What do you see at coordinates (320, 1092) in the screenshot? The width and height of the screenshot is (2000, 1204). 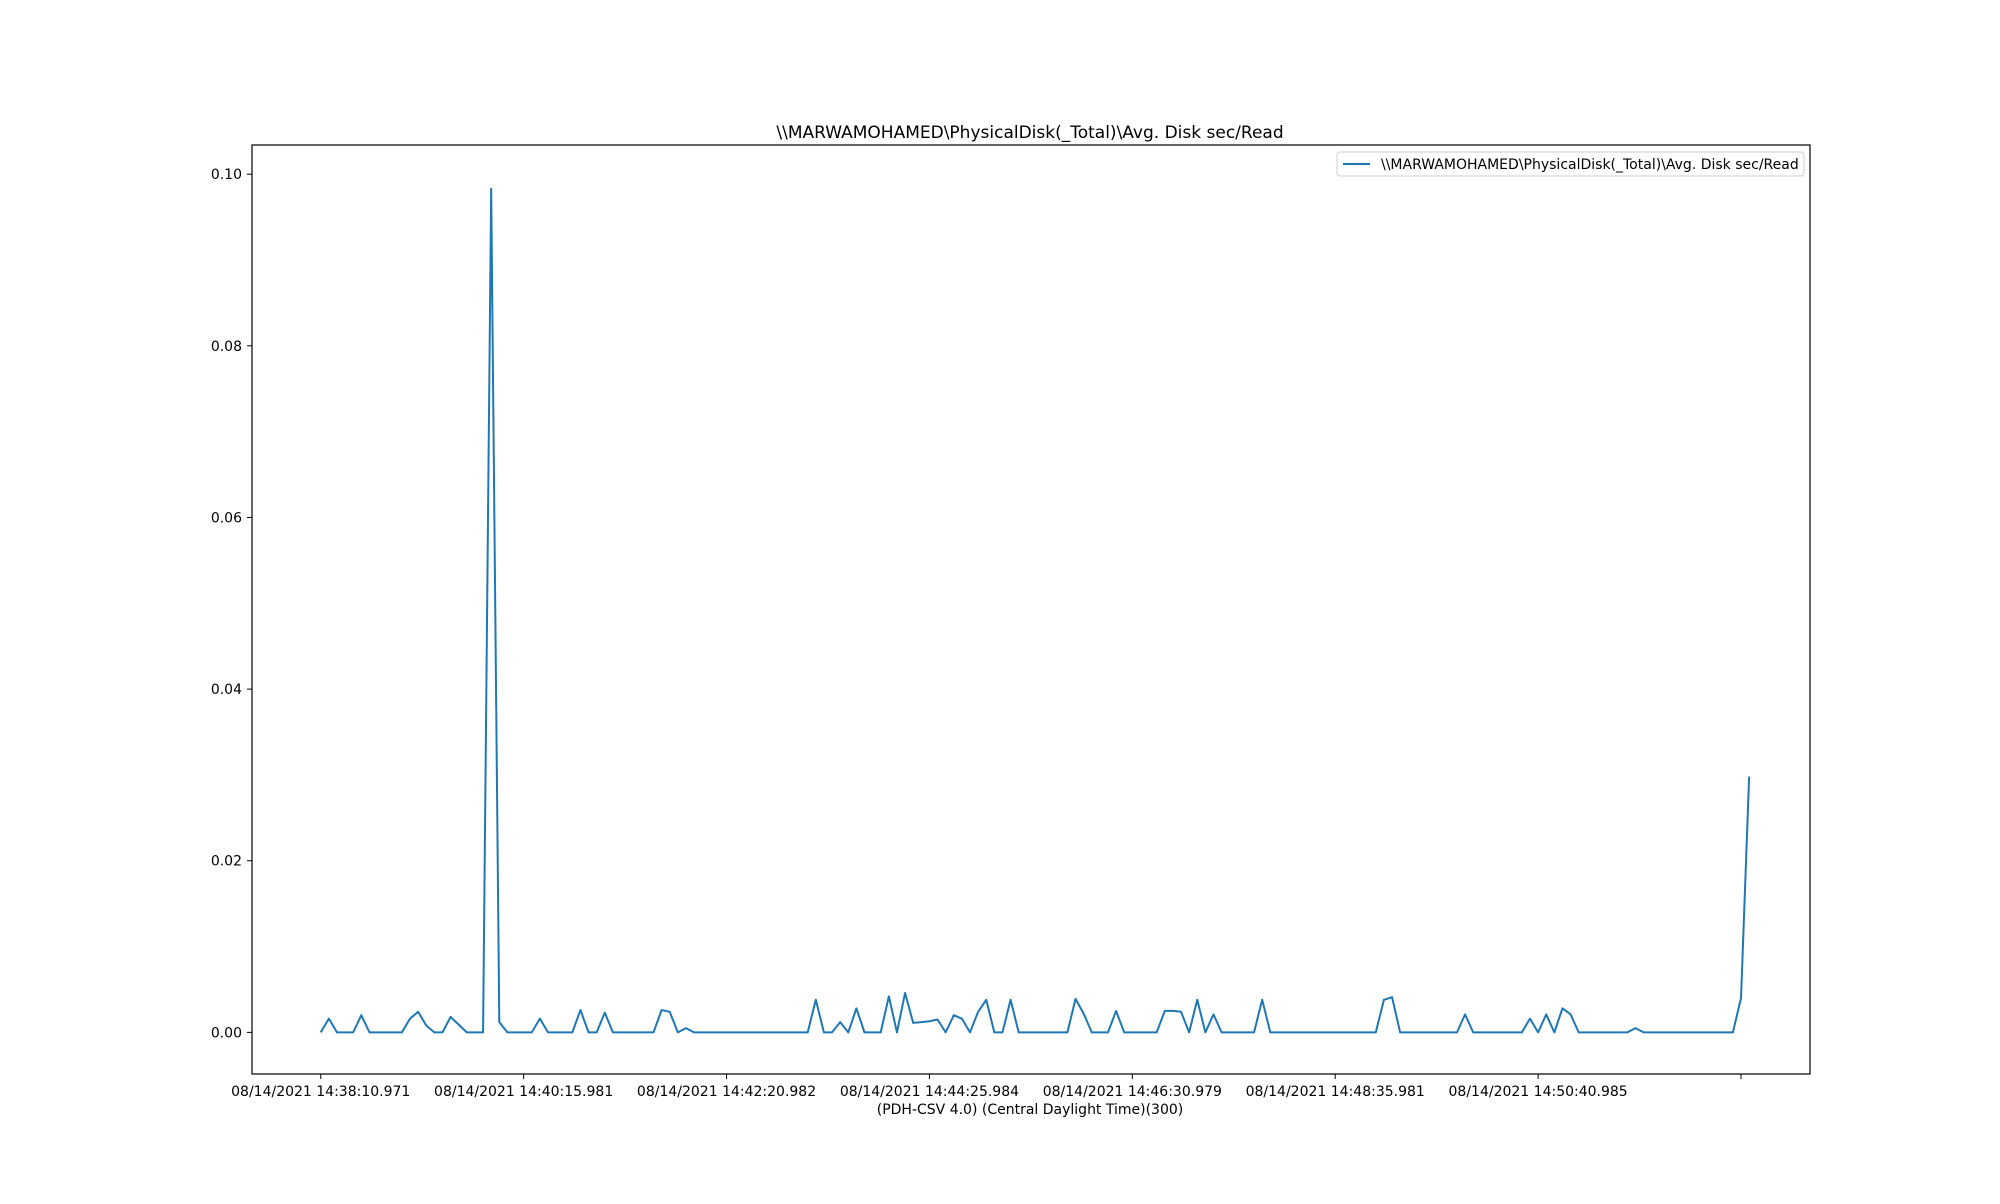 I see `x-tick-label: 08/14/2021 14:38:10.971` at bounding box center [320, 1092].